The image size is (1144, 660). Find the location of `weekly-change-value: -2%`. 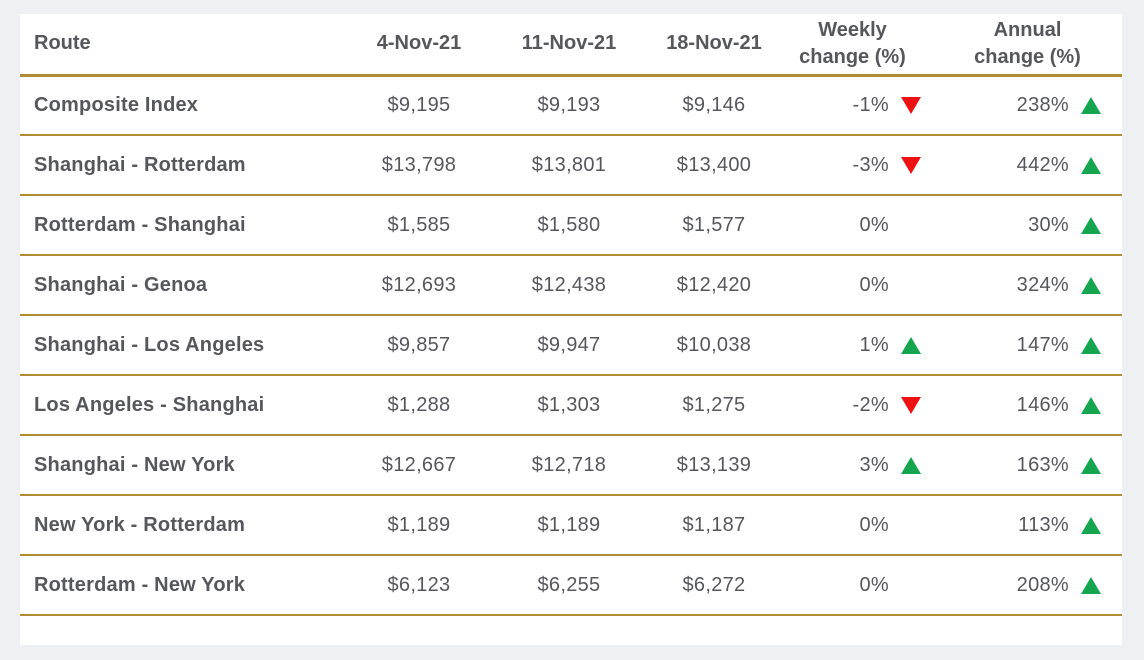

weekly-change-value: -2% is located at coordinates (870, 404).